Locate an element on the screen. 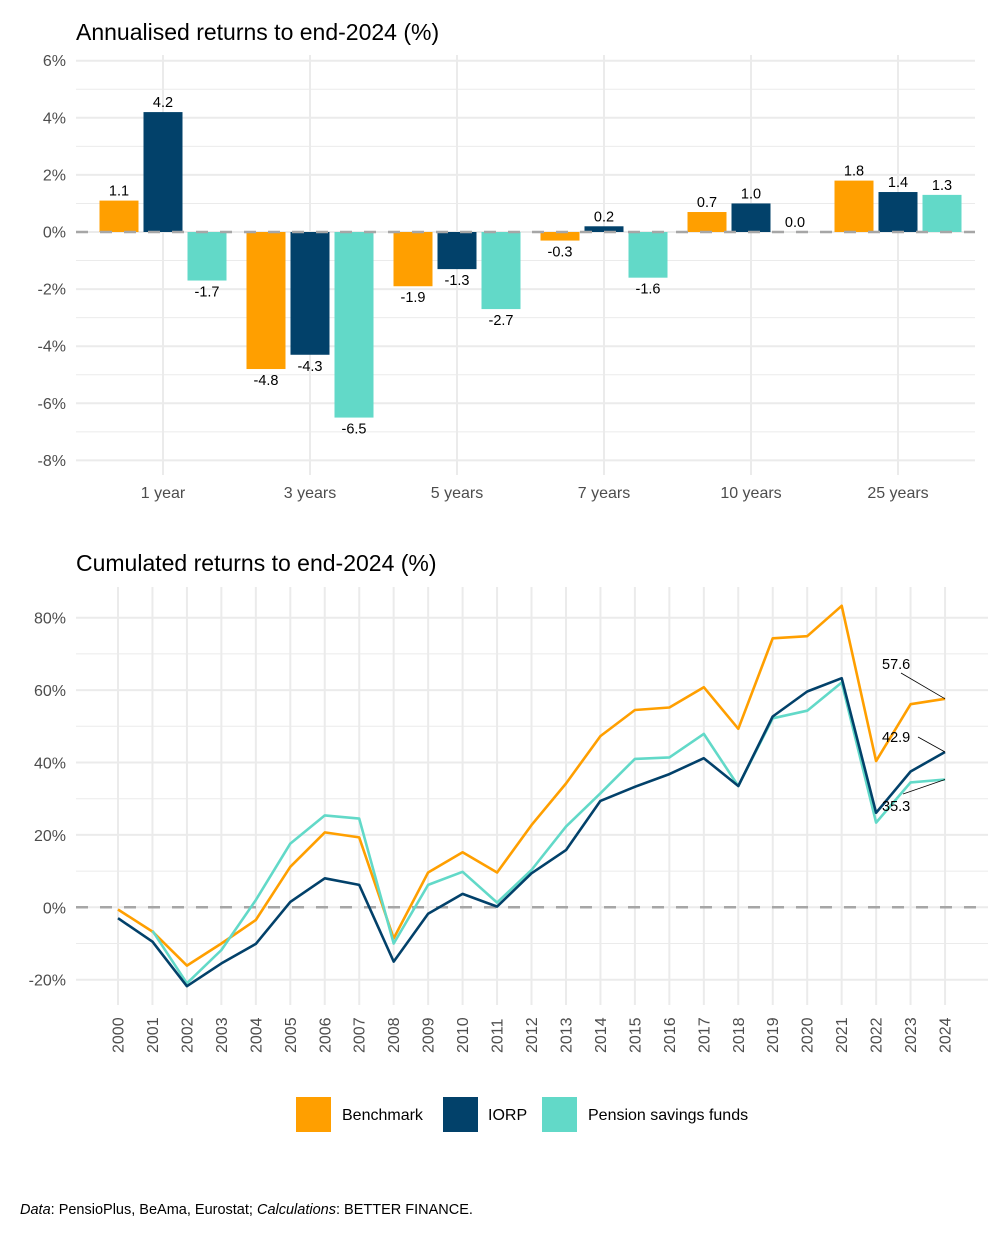 This screenshot has height=1260, width=1008. bar-data-label: 0.7 is located at coordinates (707, 203).